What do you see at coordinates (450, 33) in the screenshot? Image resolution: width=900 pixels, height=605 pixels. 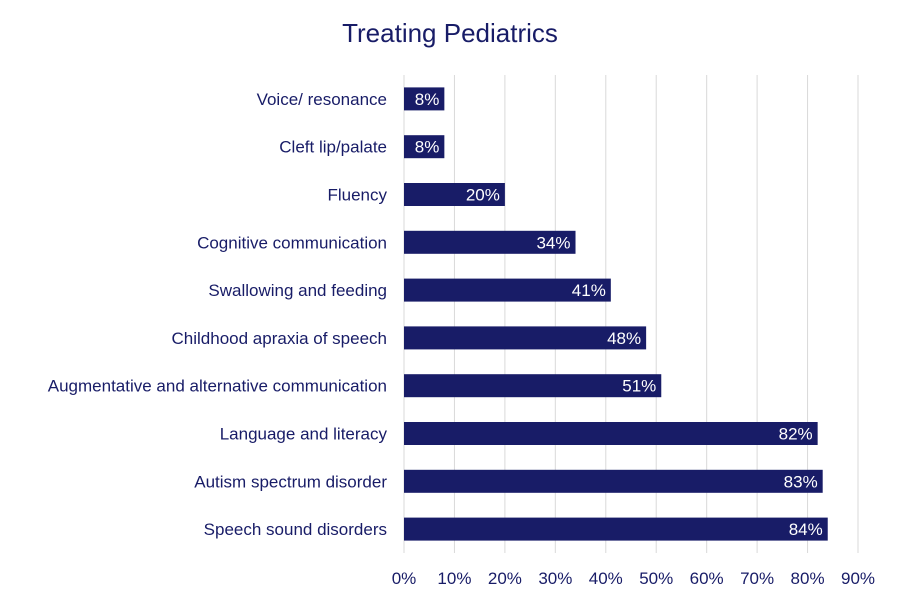 I see `chart-title: Treating Pediatrics` at bounding box center [450, 33].